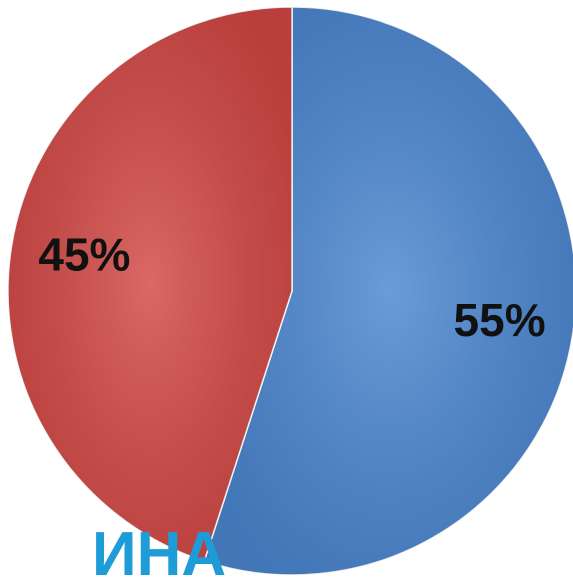  I want to click on value-label: 45%, so click(84, 254).